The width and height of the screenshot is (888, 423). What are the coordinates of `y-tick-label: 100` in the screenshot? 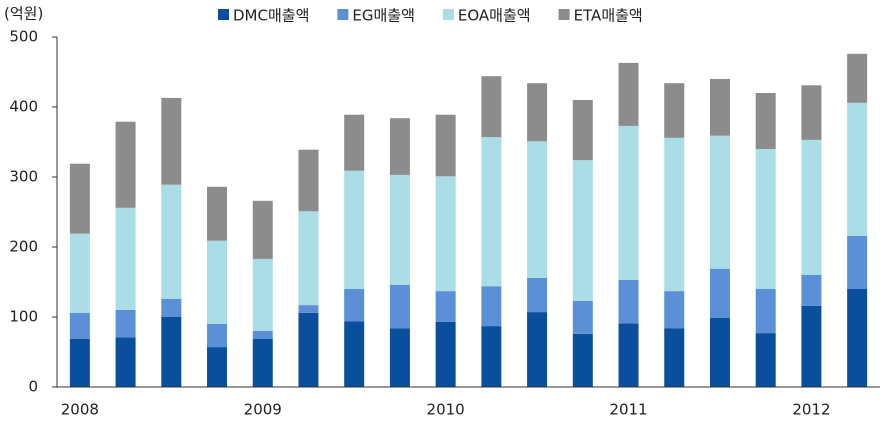 It's located at (23, 317).